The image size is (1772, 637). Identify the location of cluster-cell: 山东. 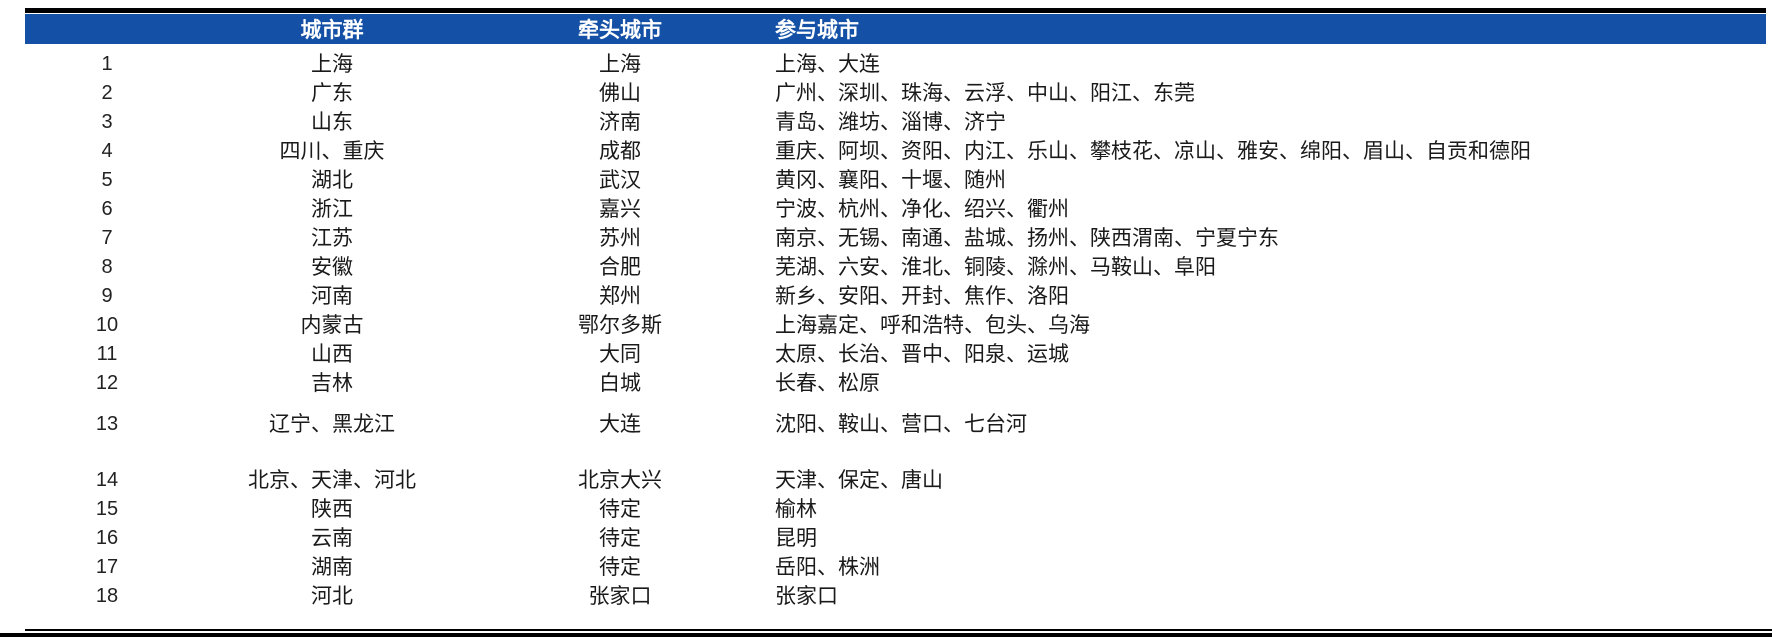
(332, 122).